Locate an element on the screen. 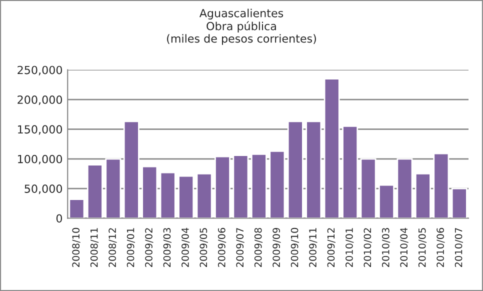 The width and height of the screenshot is (483, 291). x-tick-label: 2010/07 is located at coordinates (458, 247).